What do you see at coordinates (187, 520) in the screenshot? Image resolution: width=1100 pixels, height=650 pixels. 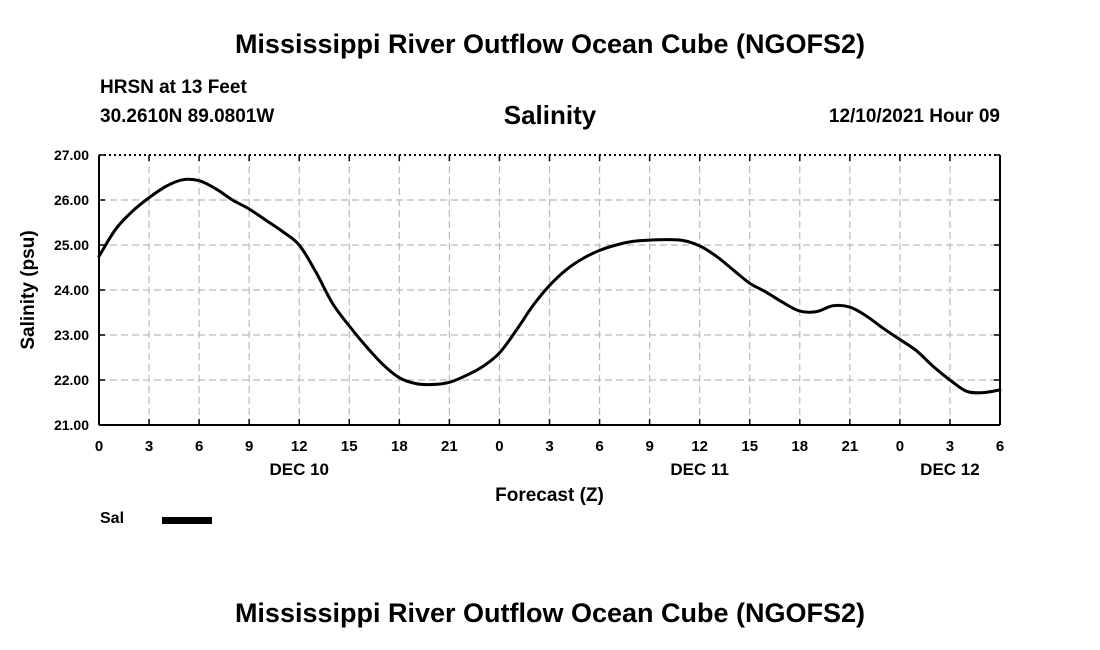 I see `legend-swatch` at bounding box center [187, 520].